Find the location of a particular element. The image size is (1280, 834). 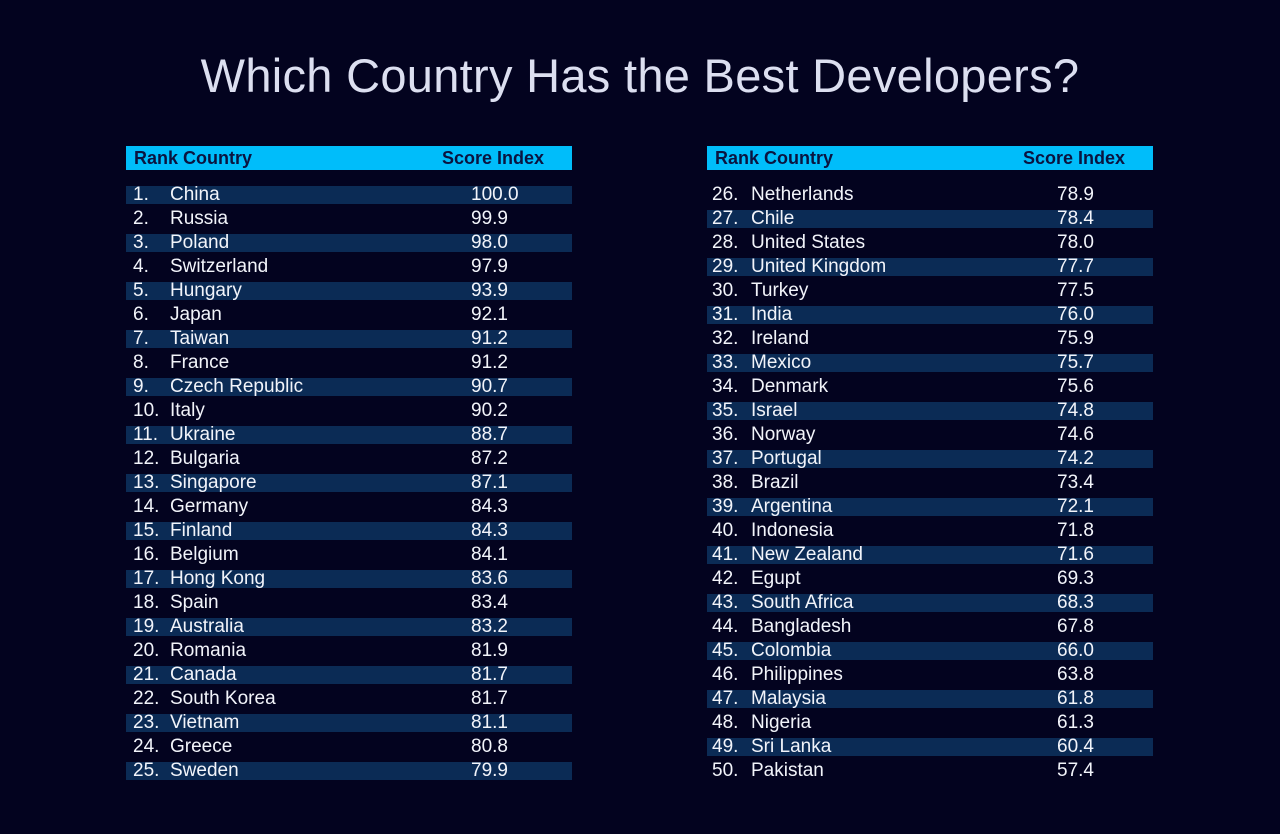

table-row: 11. Ukraine 88.7 is located at coordinates (349, 436).